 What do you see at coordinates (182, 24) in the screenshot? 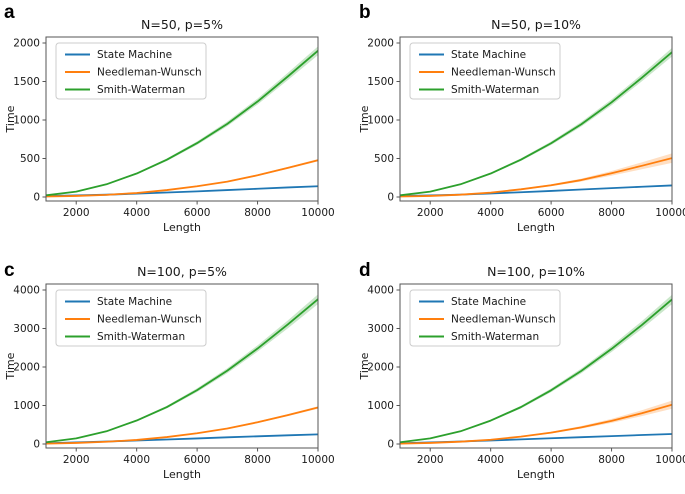
I see `chart-title: N=50, p=5%` at bounding box center [182, 24].